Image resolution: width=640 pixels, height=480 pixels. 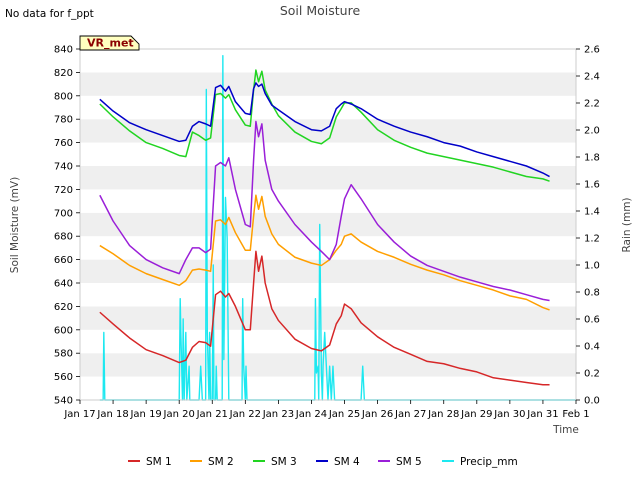 What do you see at coordinates (627, 224) in the screenshot?
I see `y-axis-right-label: Rain (mm)` at bounding box center [627, 224].